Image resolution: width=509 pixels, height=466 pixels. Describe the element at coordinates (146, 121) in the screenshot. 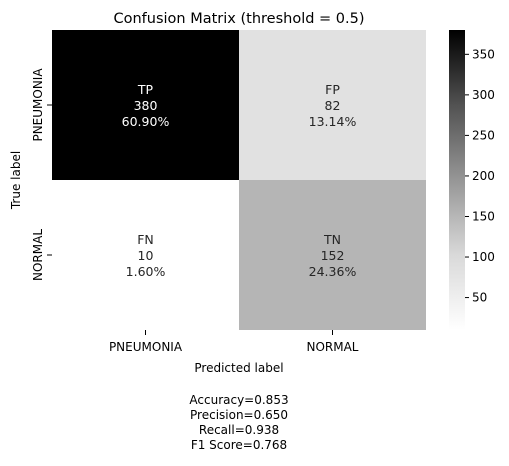

I see `cell-percent-tp: 60.90%` at that location.